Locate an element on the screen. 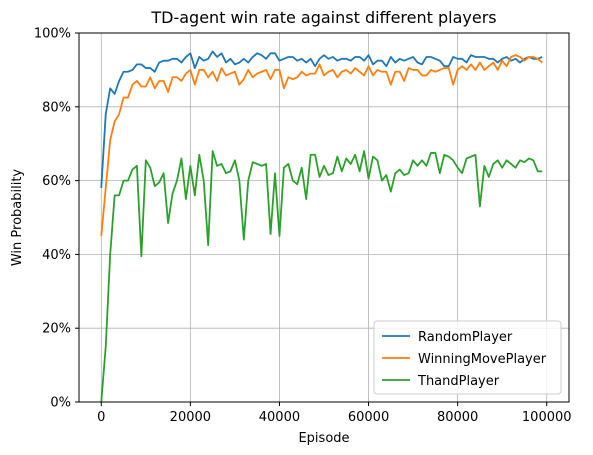  y-axis-label: Win Probability is located at coordinates (17, 218).